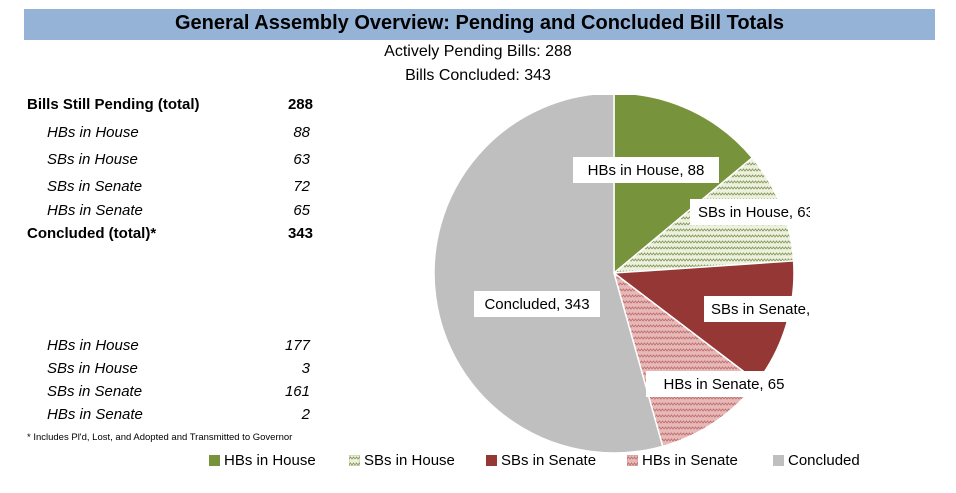  I want to click on concluded-row-label: SBs in Senate, so click(95, 391).